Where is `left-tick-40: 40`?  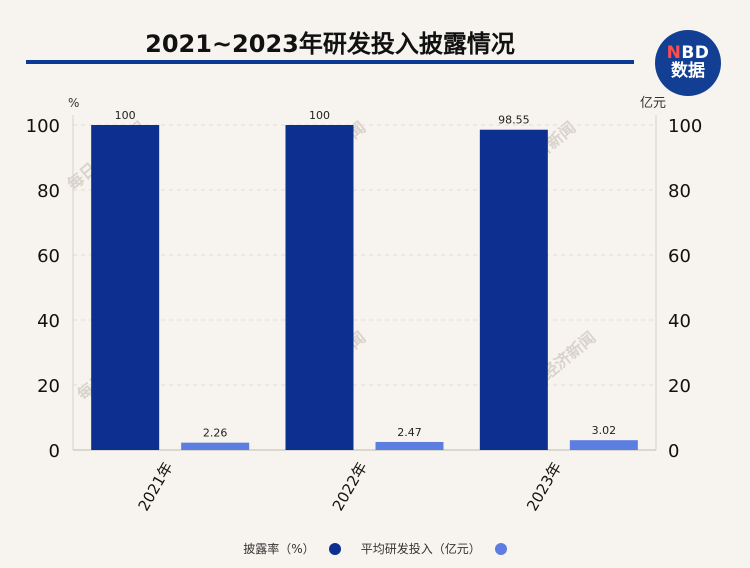 left-tick-40: 40 is located at coordinates (48, 321).